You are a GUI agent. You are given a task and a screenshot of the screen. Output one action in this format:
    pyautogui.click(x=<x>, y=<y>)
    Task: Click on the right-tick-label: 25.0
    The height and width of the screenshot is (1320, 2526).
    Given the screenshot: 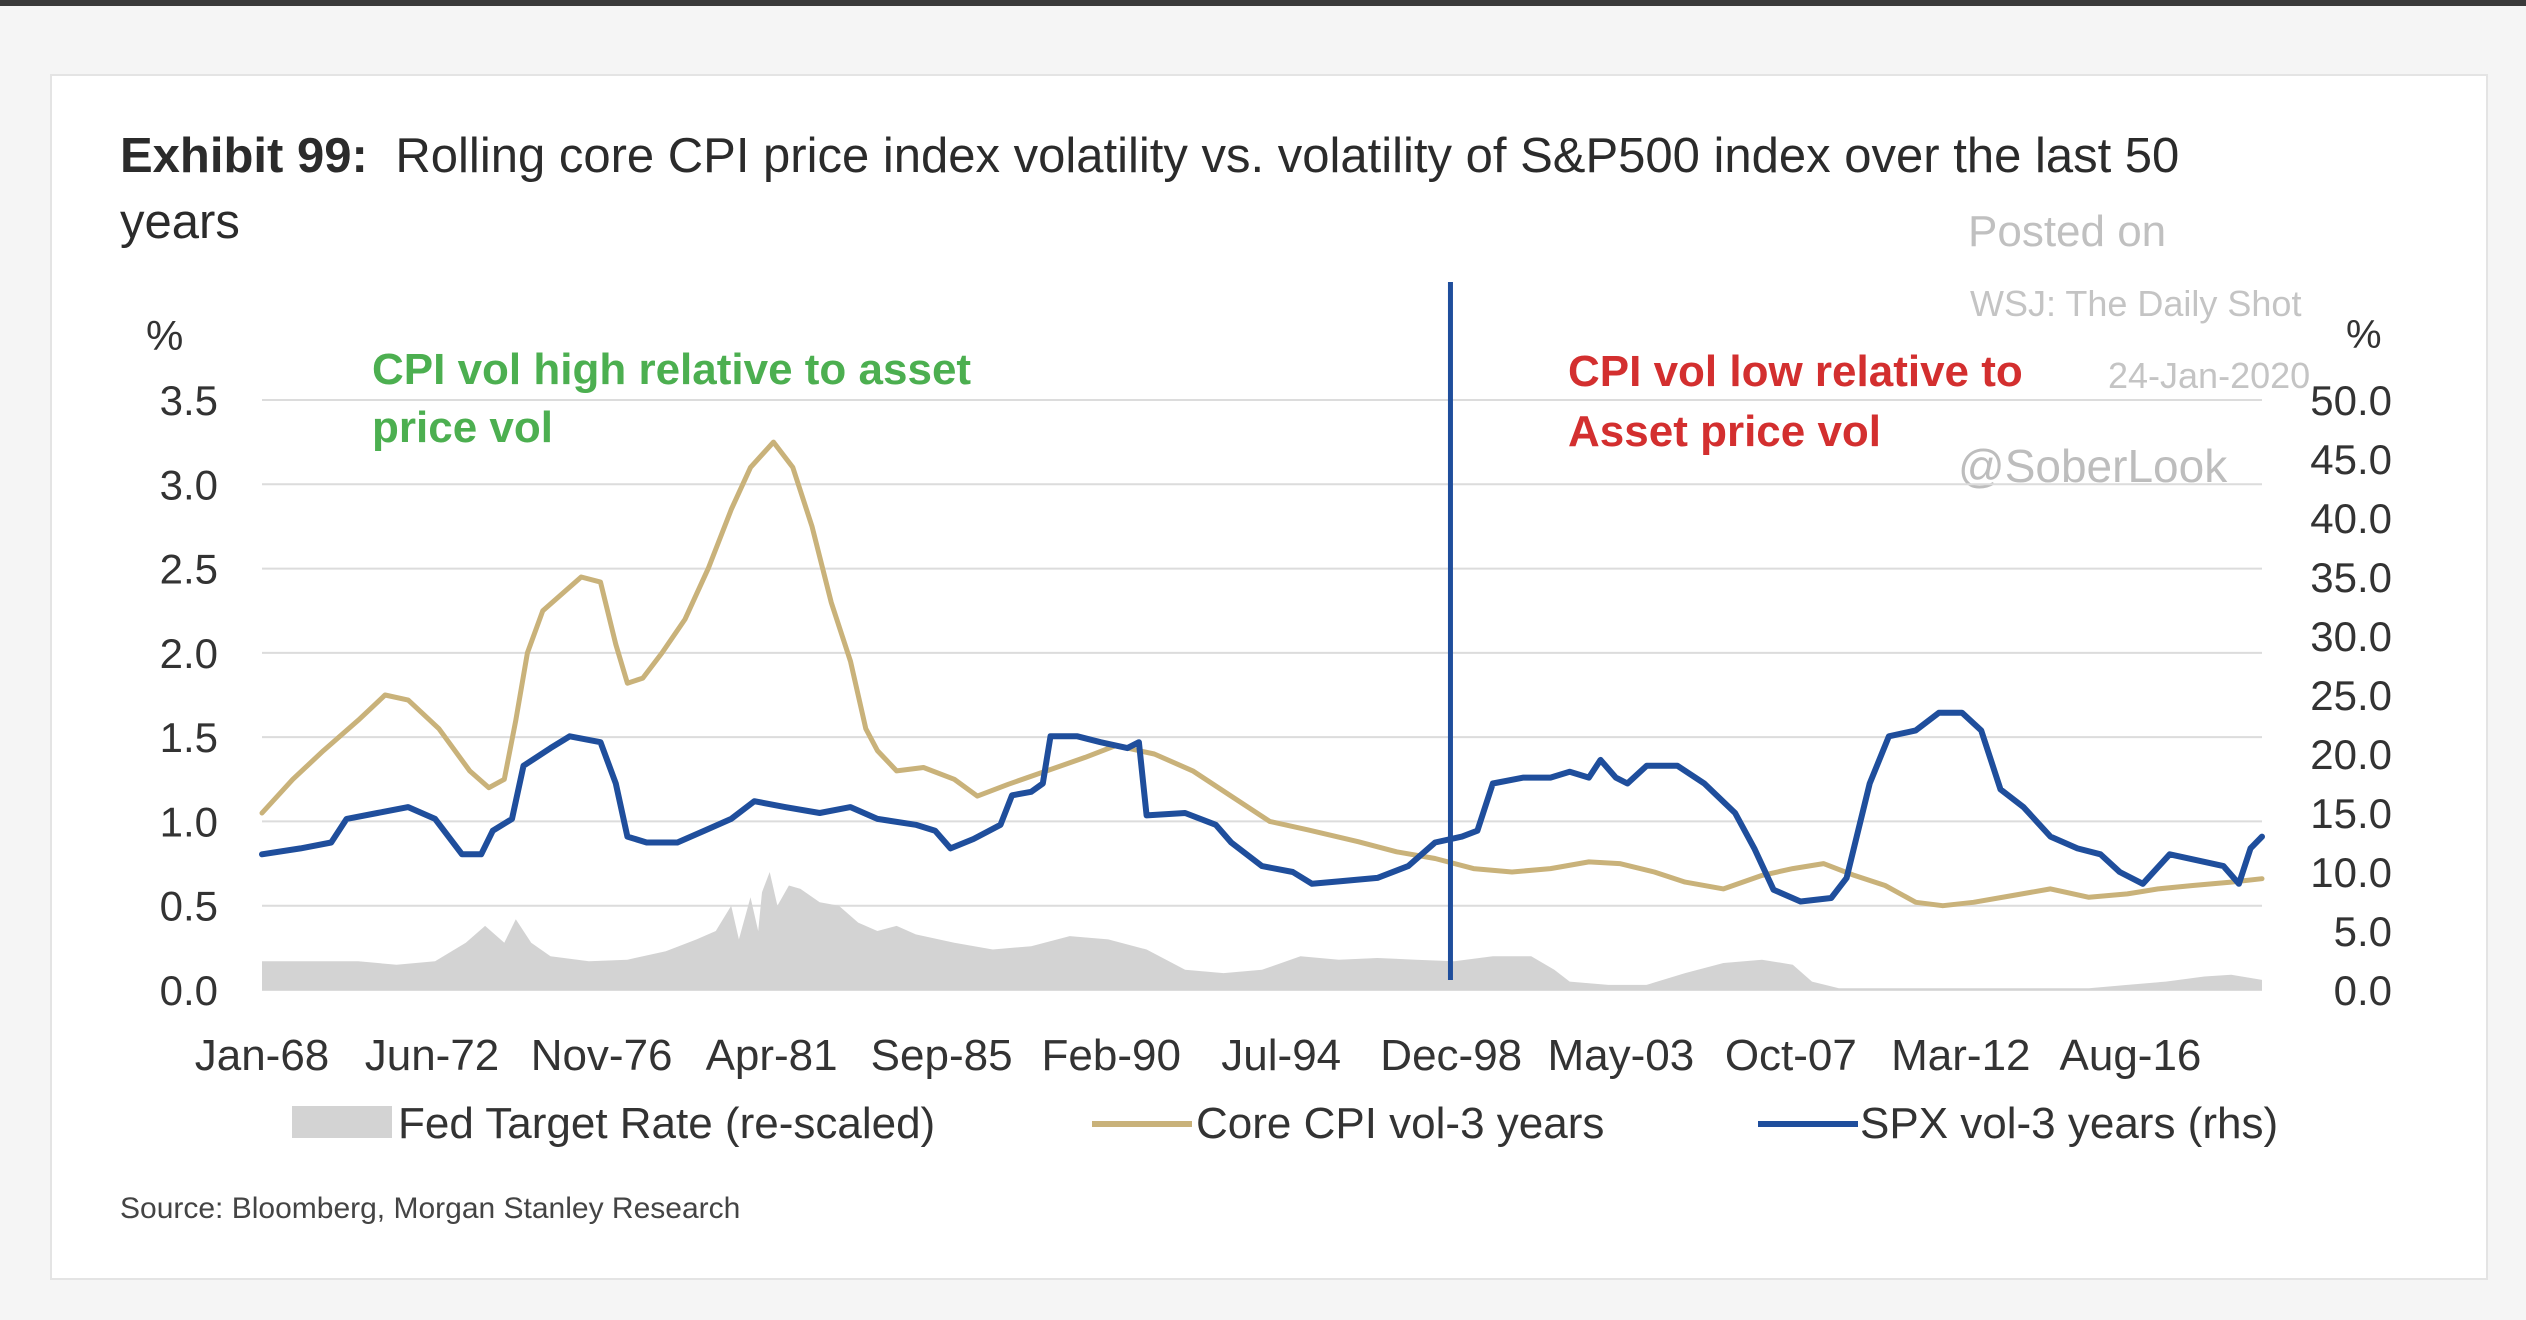 What is the action you would take?
    pyautogui.click(x=2351, y=695)
    